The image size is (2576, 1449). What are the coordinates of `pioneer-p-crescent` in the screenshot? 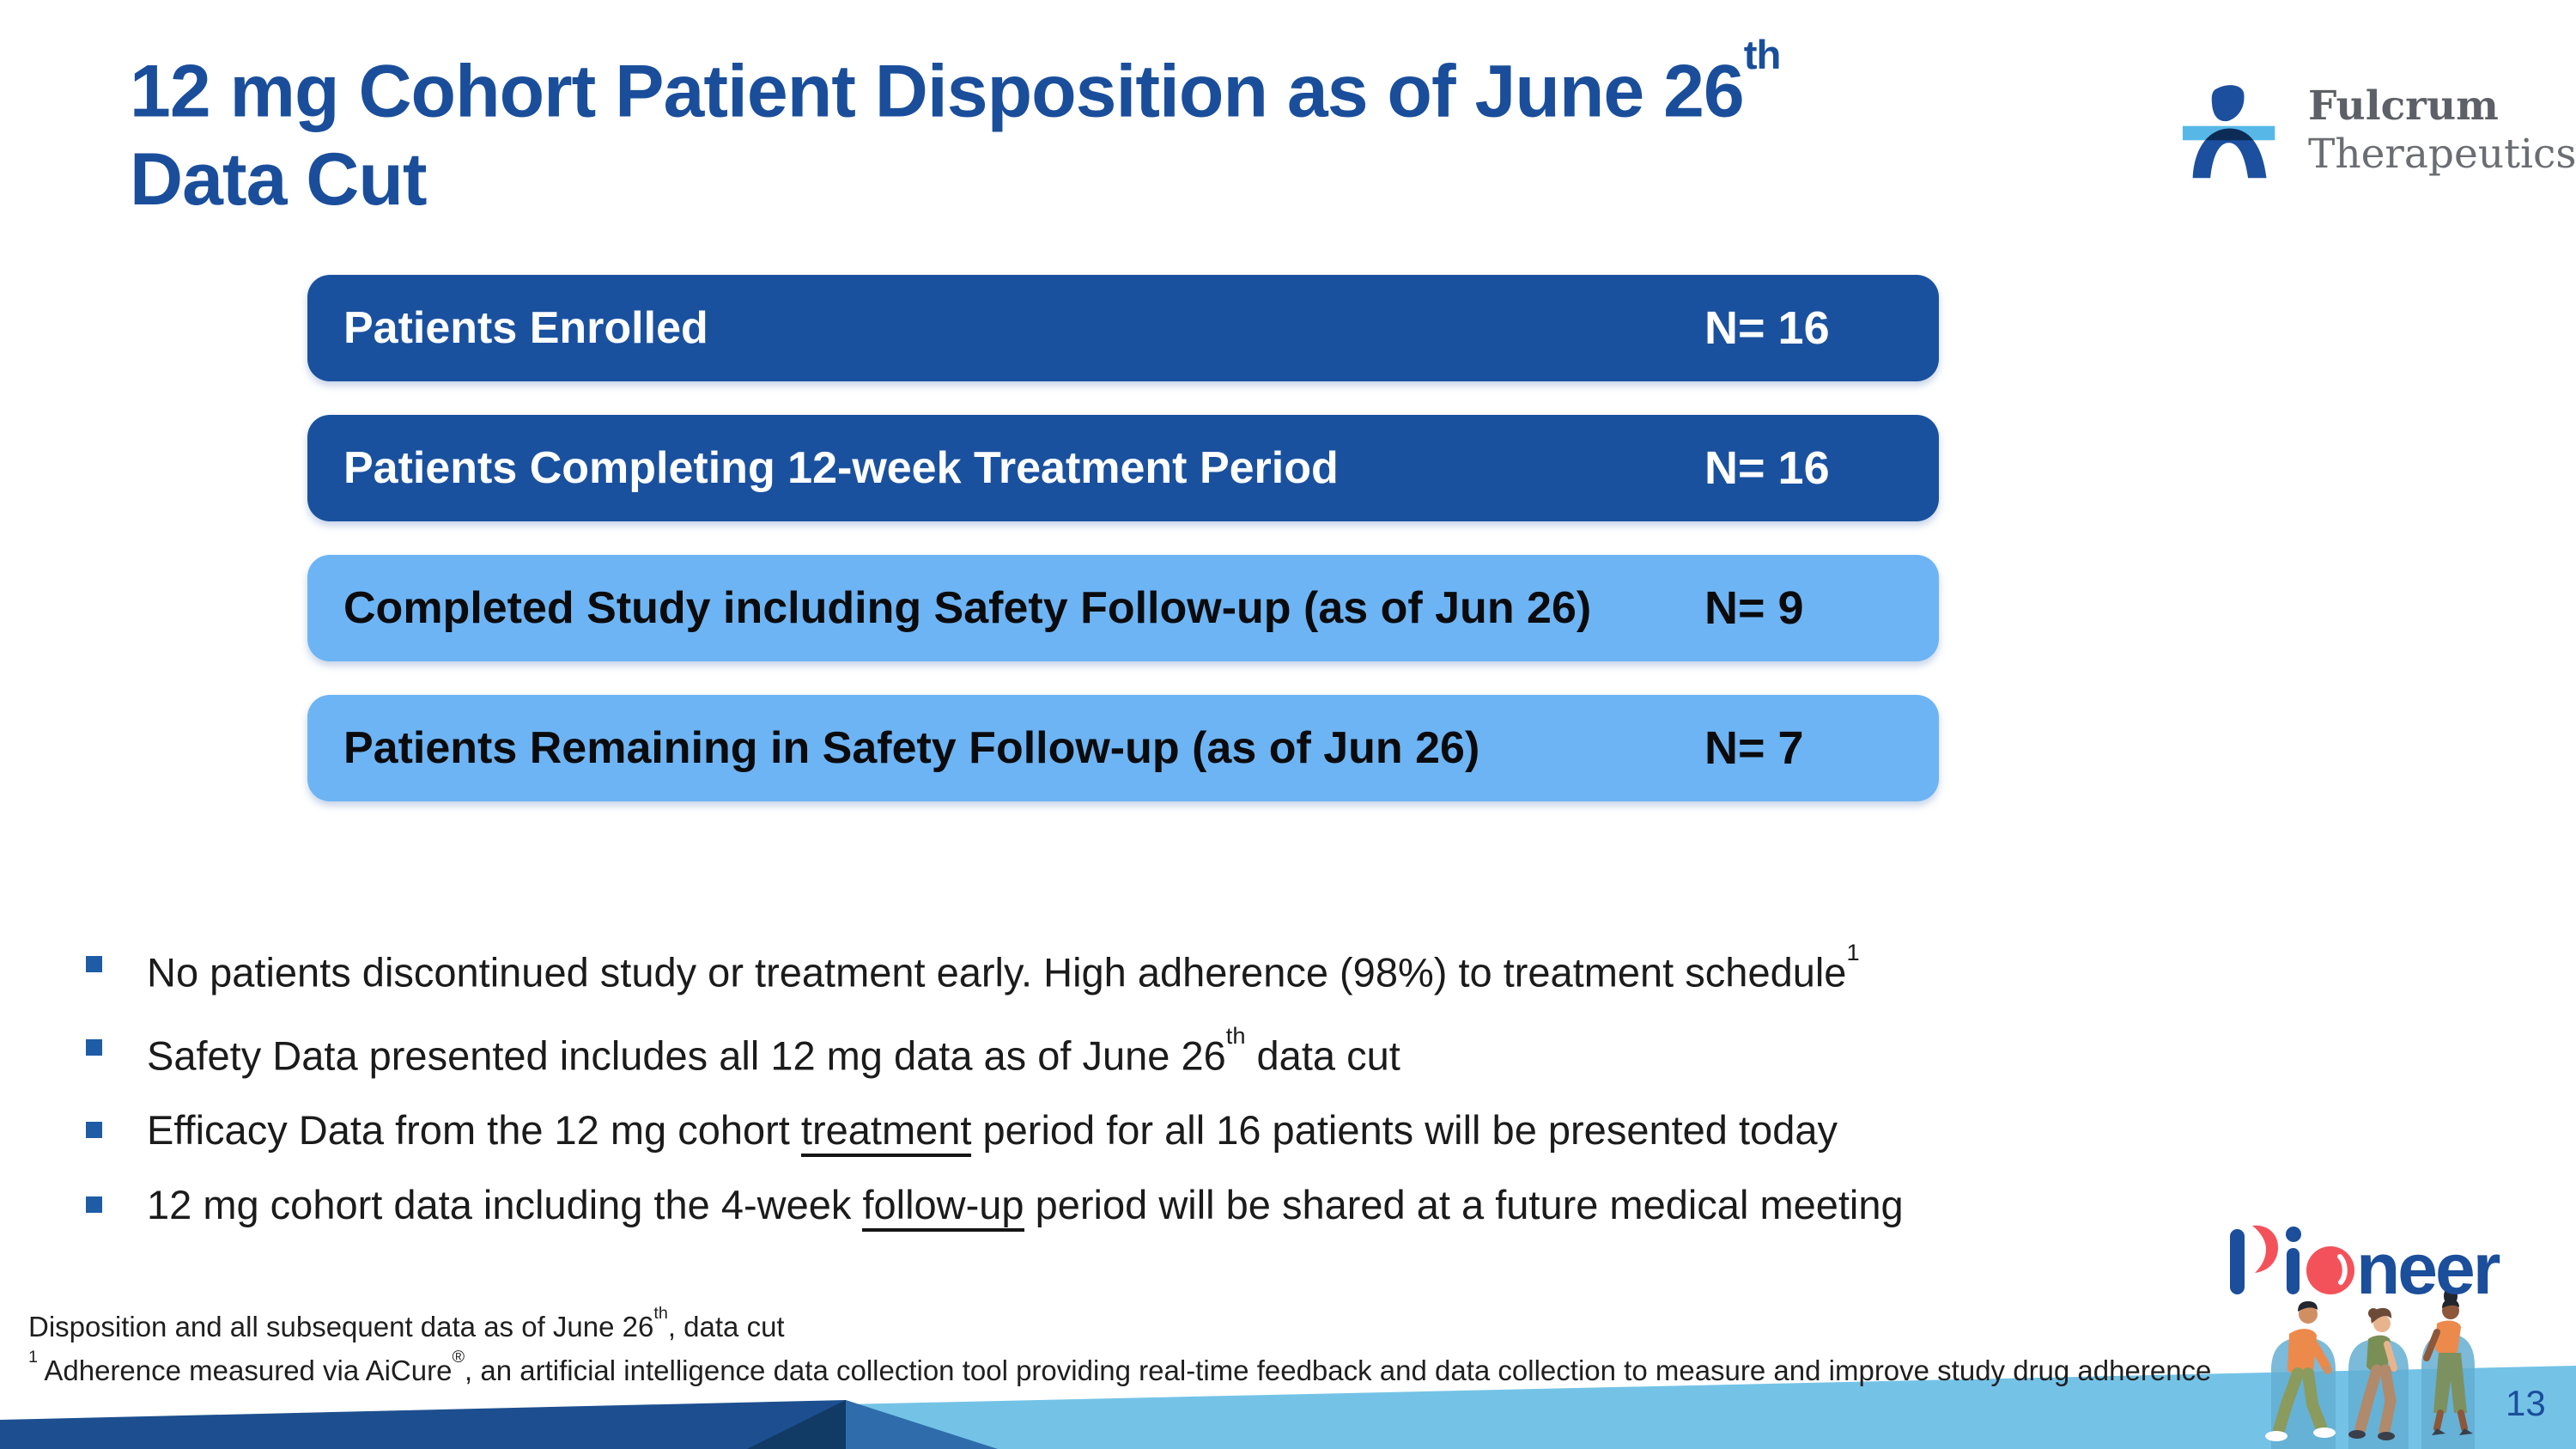 It's located at (2265, 1249).